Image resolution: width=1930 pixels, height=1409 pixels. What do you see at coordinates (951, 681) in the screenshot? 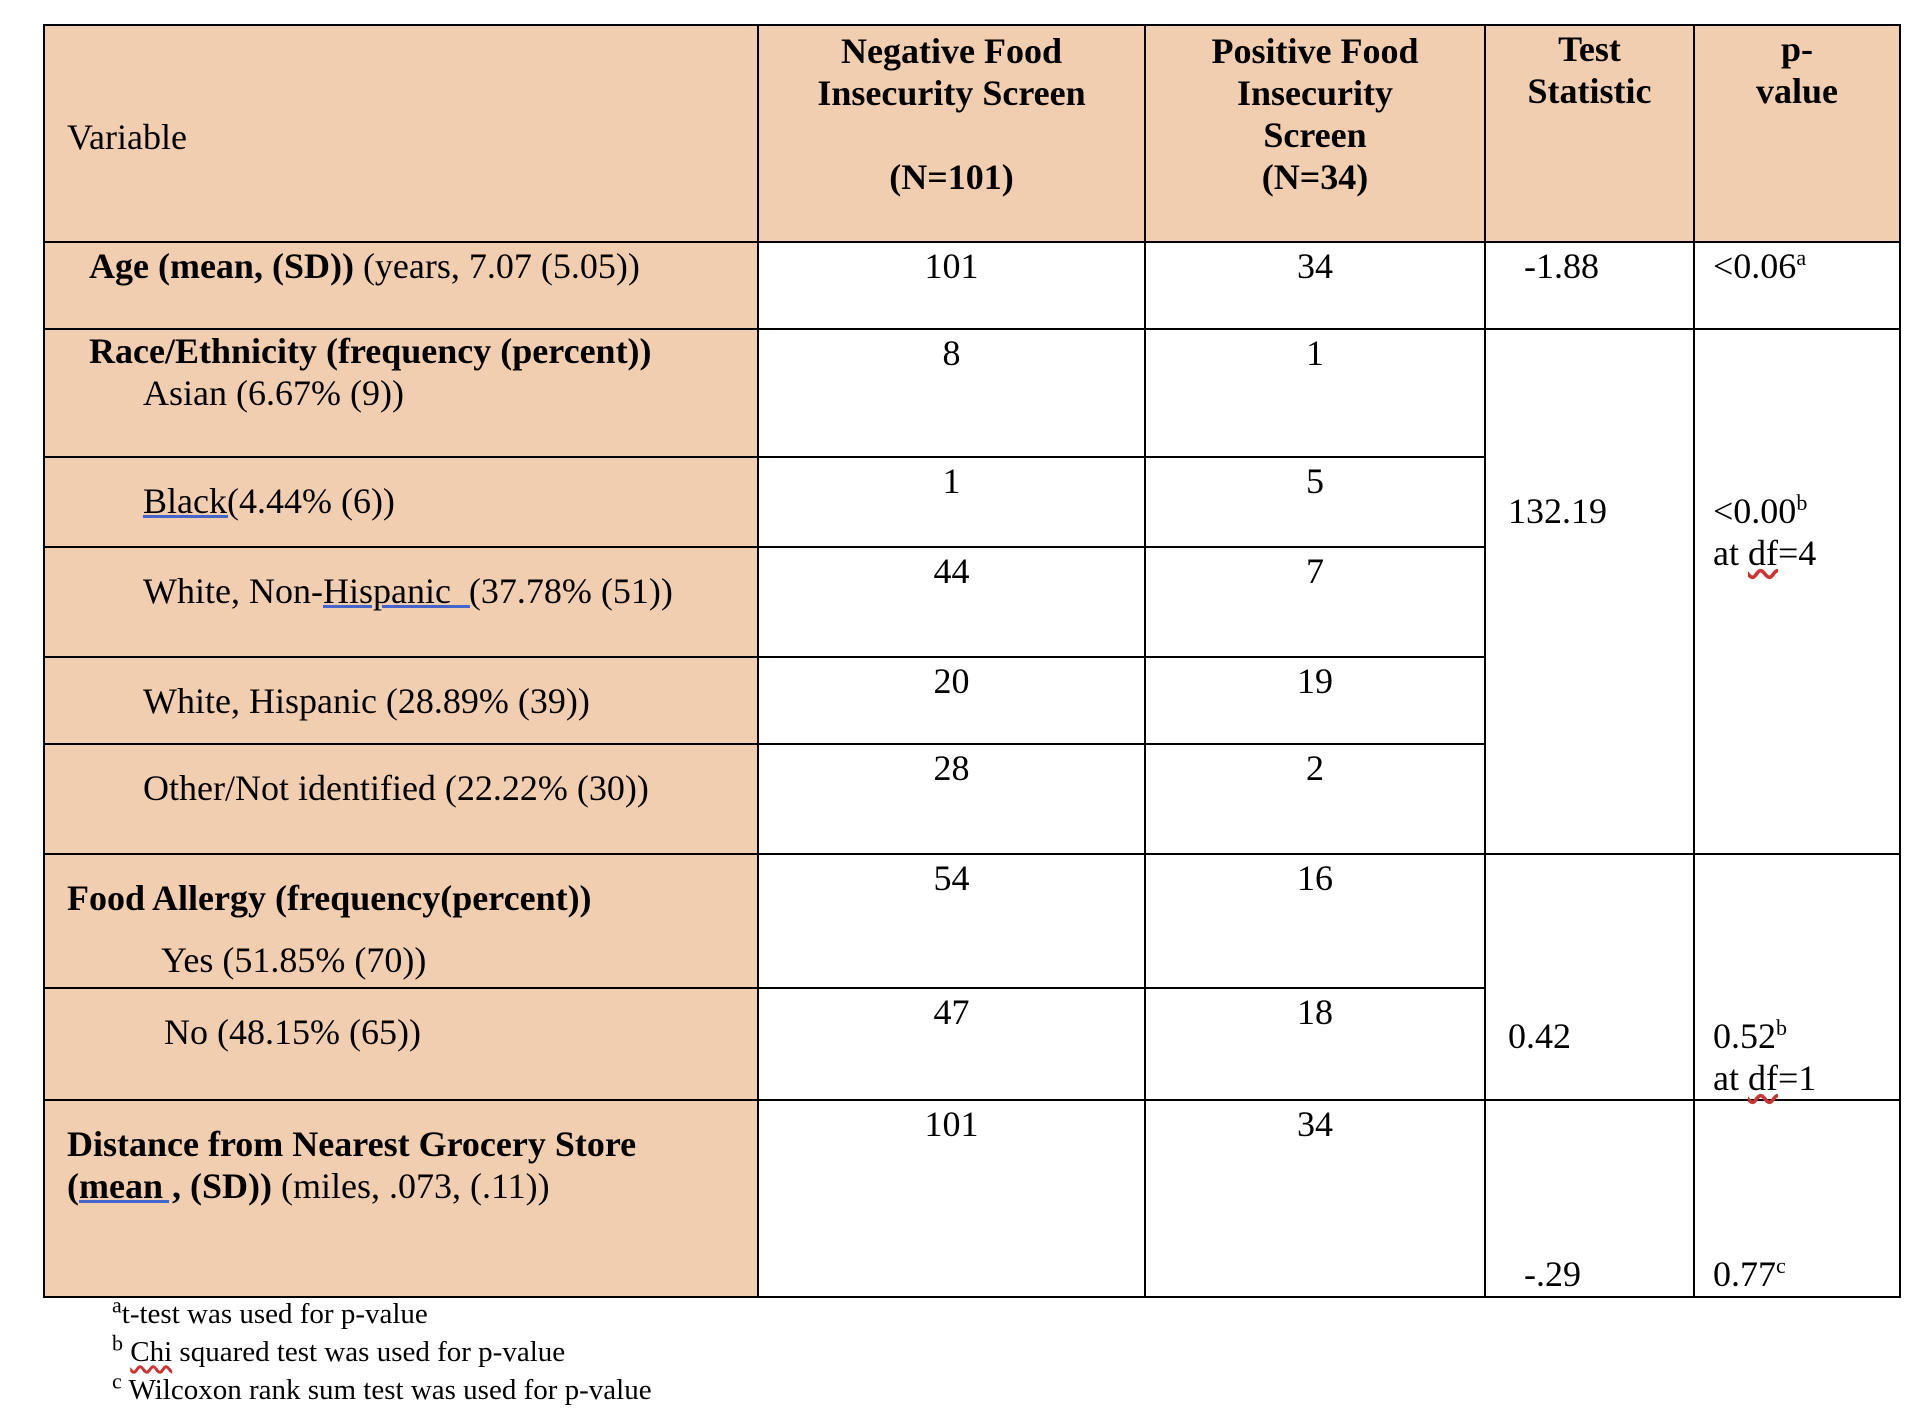
I see `white-h-negative-value: 20` at bounding box center [951, 681].